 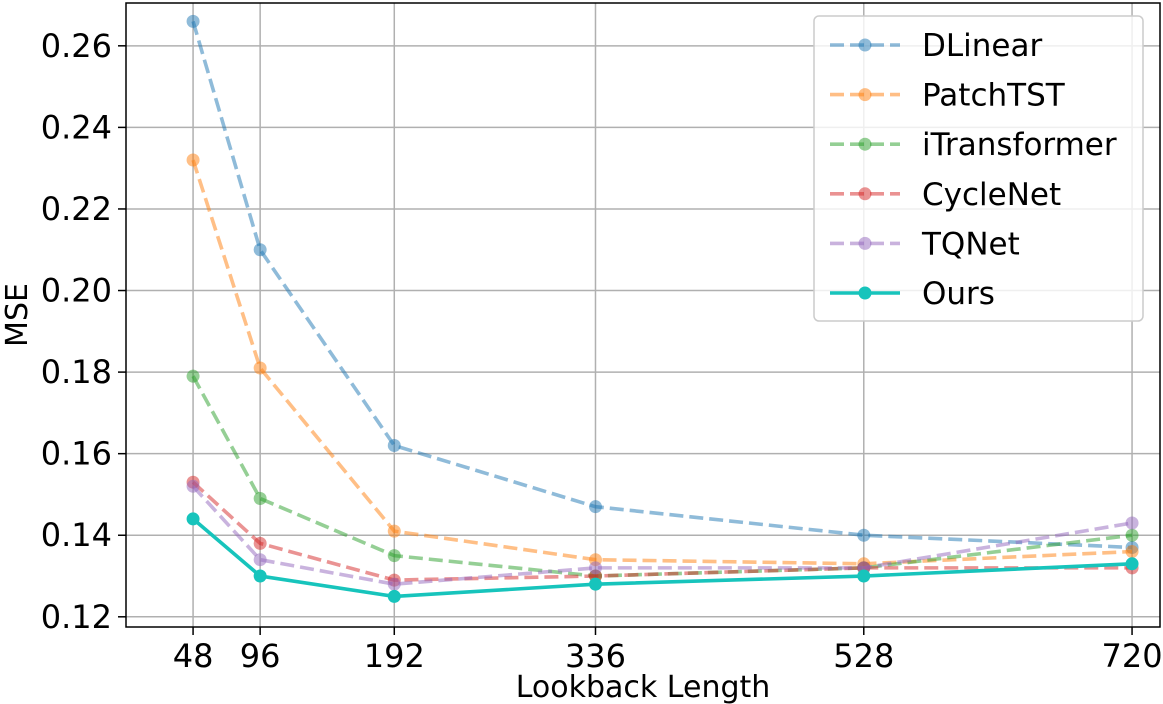 What do you see at coordinates (994, 96) in the screenshot?
I see `legend-label: PatchTST` at bounding box center [994, 96].